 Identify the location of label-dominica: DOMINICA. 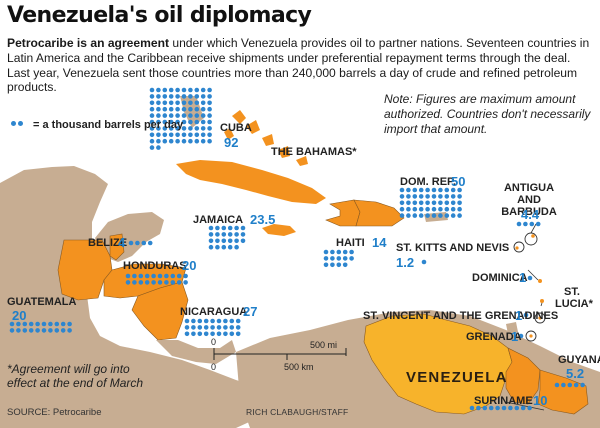
(500, 278).